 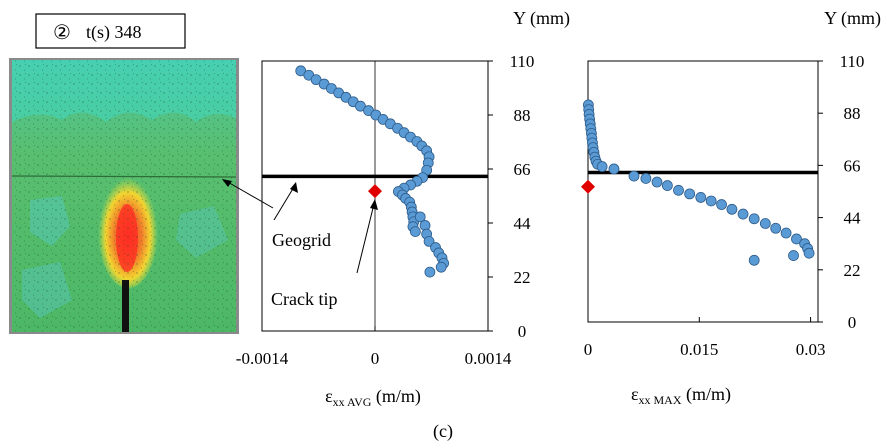 I want to click on x-tick-label: 0.03, so click(x=811, y=349).